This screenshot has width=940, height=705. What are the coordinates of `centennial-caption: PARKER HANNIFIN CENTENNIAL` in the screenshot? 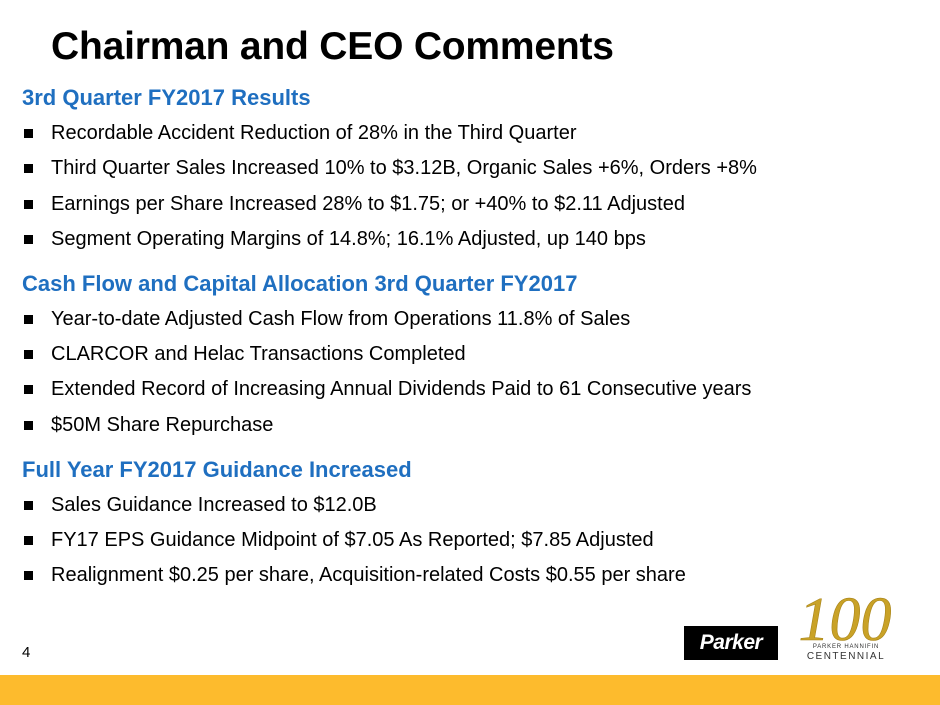 It's located at (846, 653).